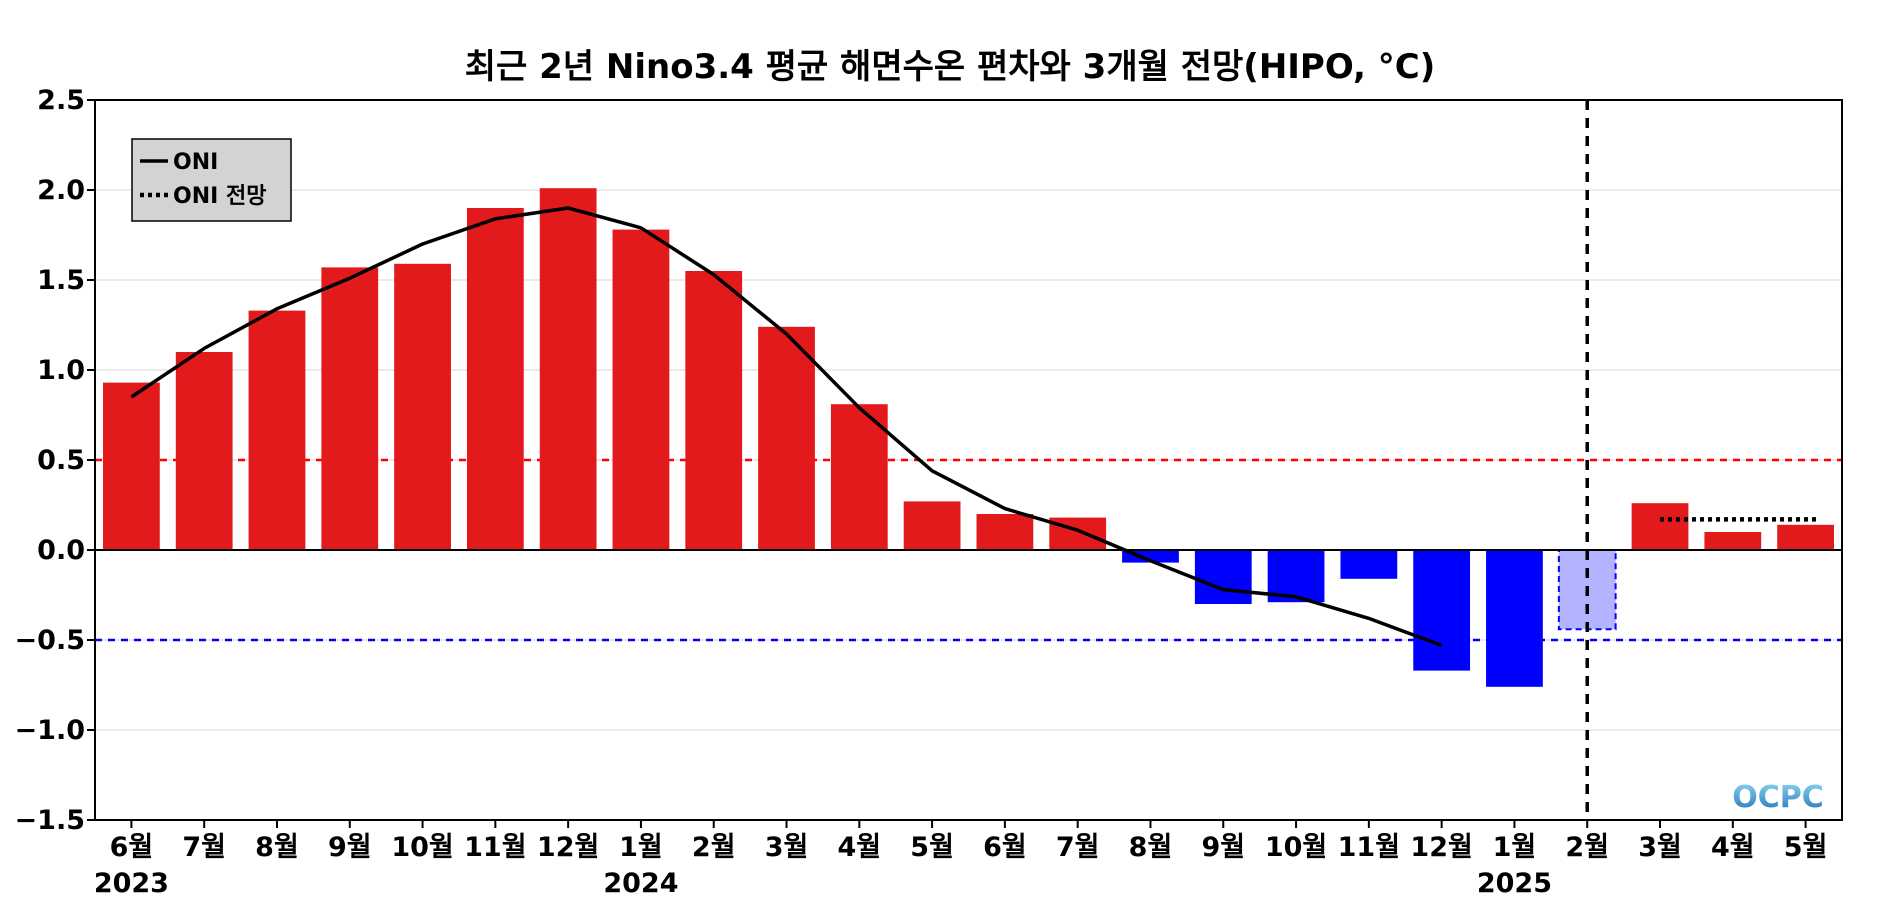 The height and width of the screenshot is (900, 1900). I want to click on y-tick-label: 2.0, so click(61, 190).